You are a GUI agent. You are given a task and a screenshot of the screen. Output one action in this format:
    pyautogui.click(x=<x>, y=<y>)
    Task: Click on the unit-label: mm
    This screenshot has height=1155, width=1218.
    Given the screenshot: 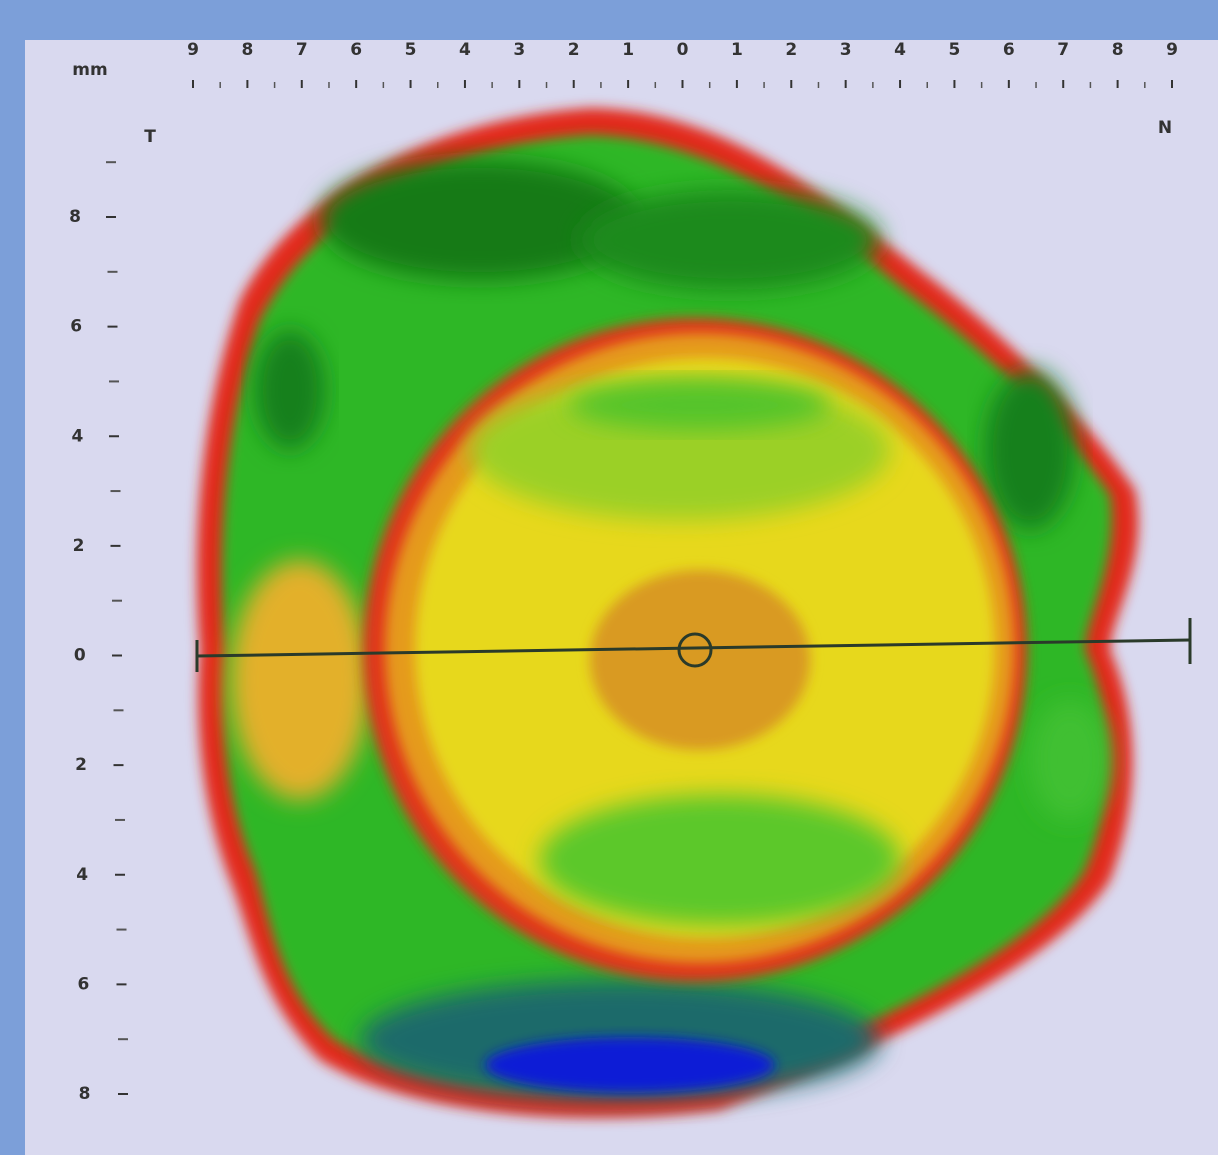 What is the action you would take?
    pyautogui.click(x=89, y=70)
    